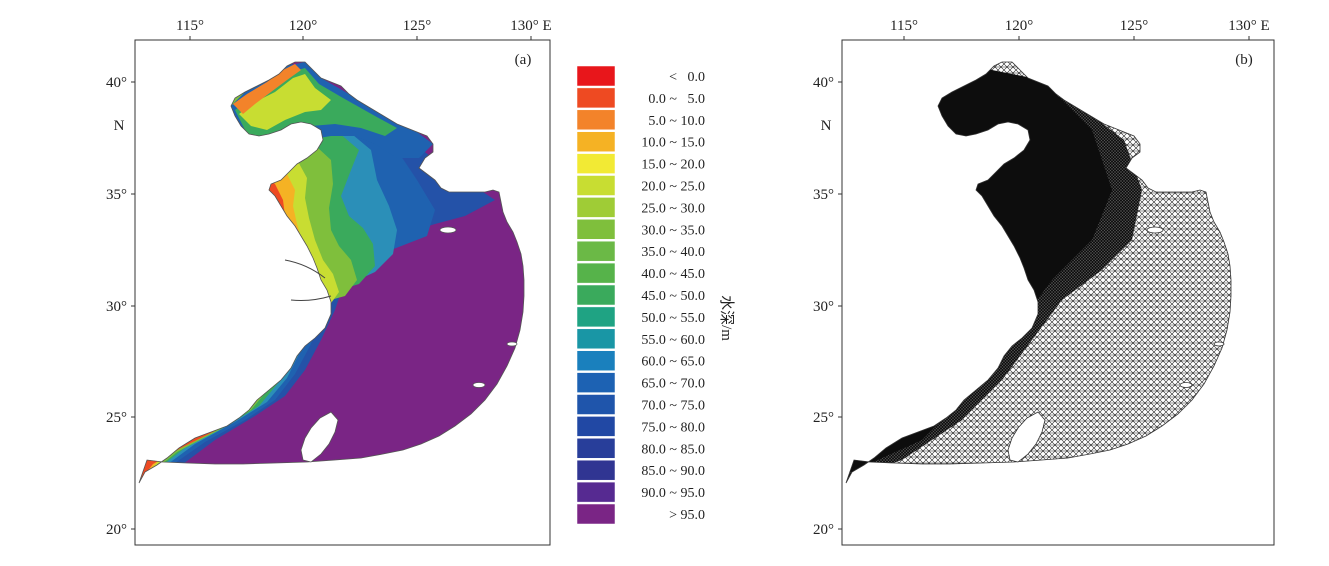  Describe the element at coordinates (673, 493) in the screenshot. I see `legend-label: 90.0 ~ 95.0` at that location.